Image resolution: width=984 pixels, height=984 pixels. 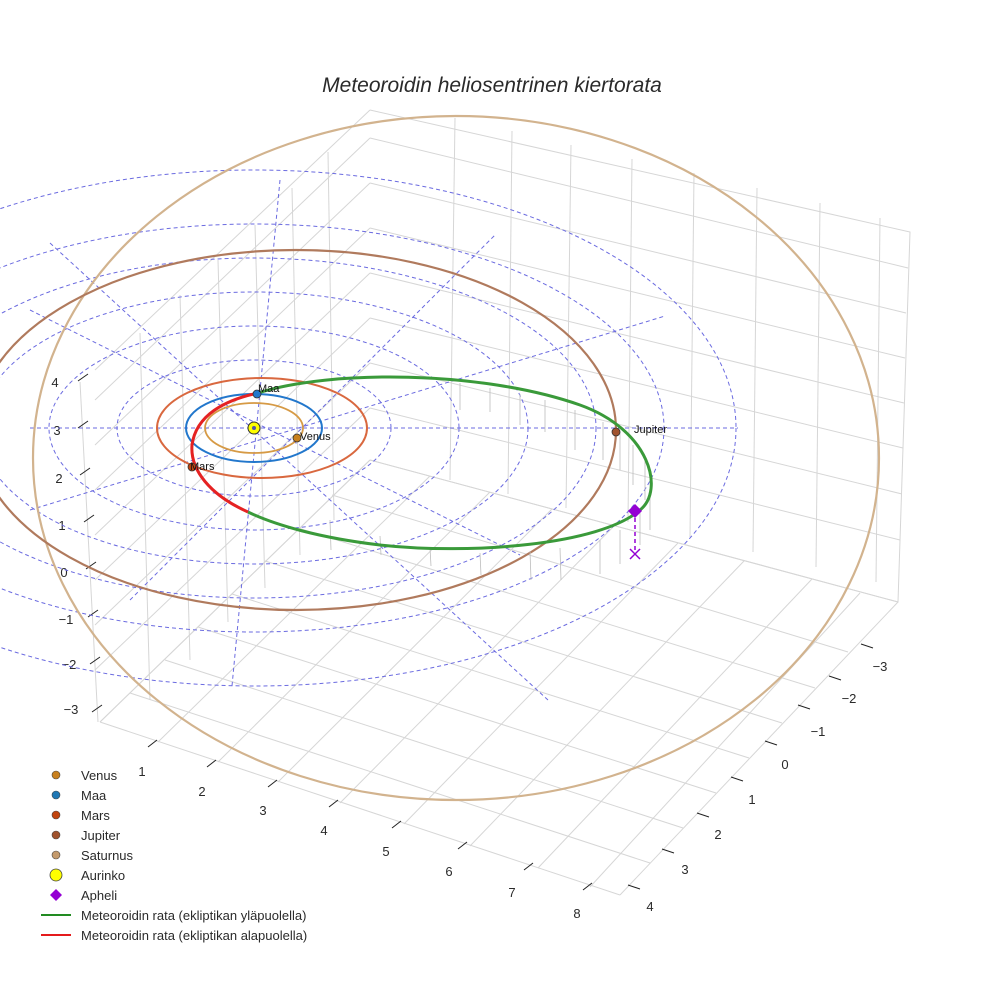 What do you see at coordinates (359, 842) in the screenshot?
I see `x-axis-ticks: 1 2 3 4 5 6 7 8` at bounding box center [359, 842].